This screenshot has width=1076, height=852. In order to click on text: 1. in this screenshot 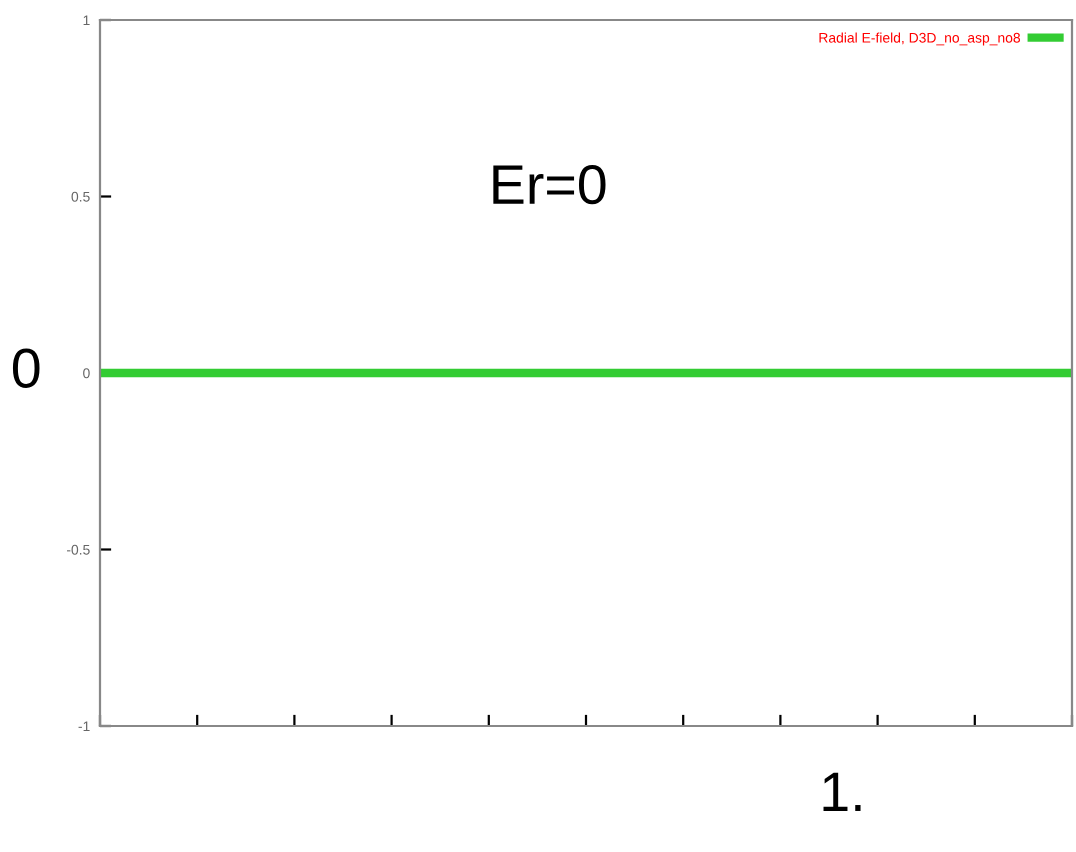, I will do `click(842, 791)`.